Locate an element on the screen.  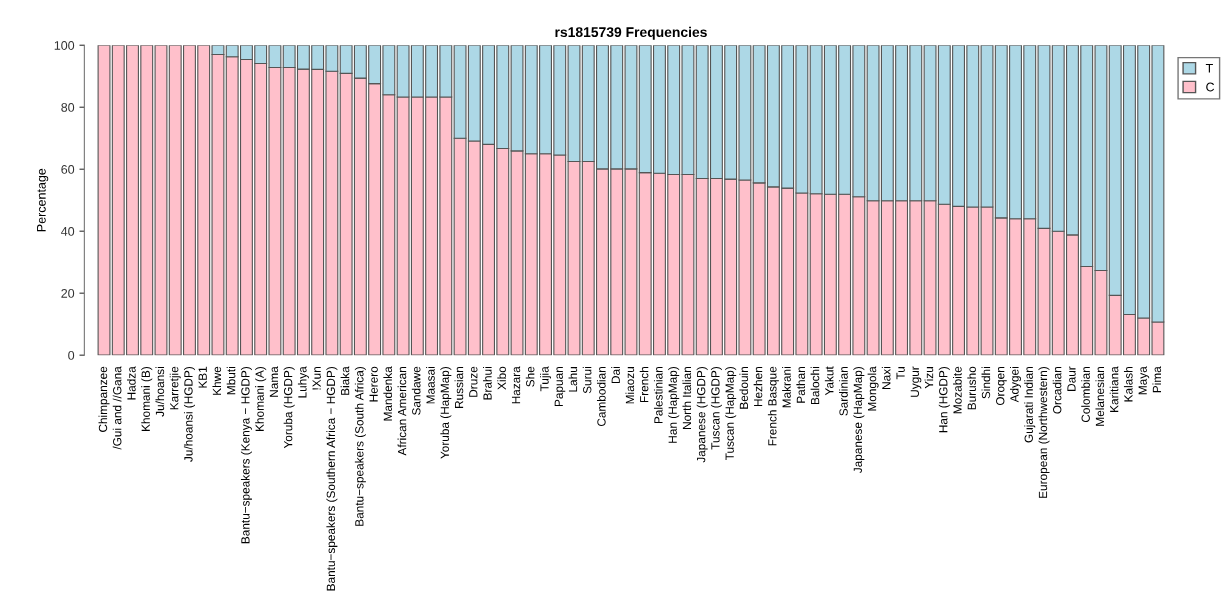
x-tick-label: European (Northwestern) is located at coordinates (1044, 432).